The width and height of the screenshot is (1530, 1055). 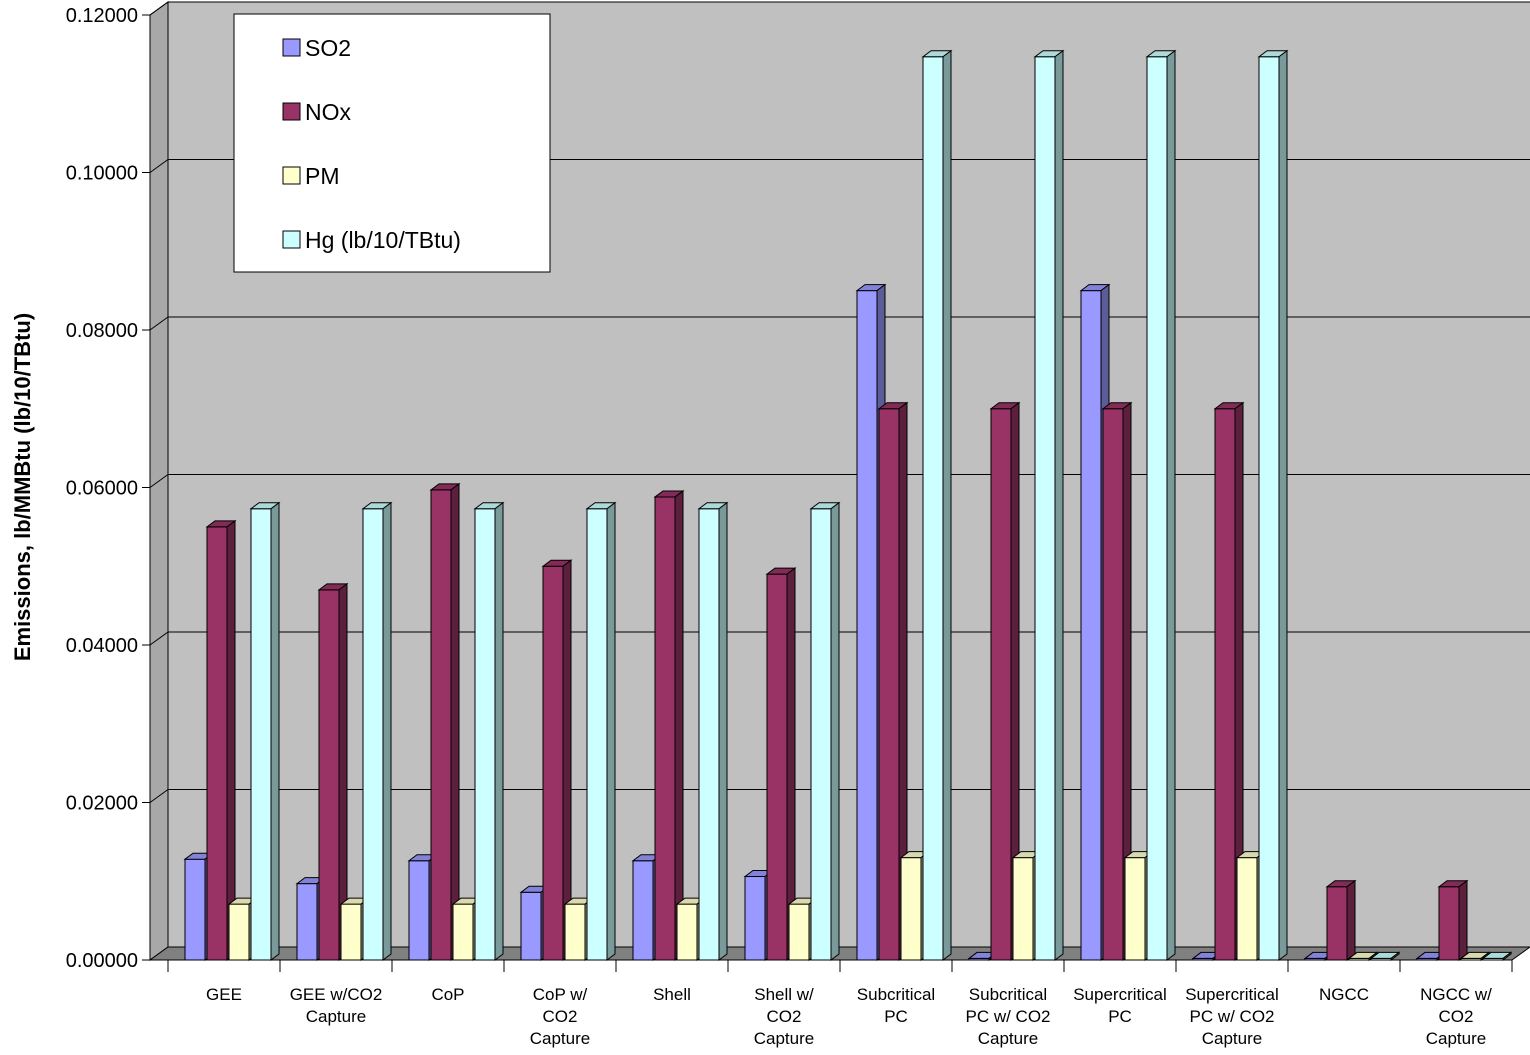 What do you see at coordinates (102, 961) in the screenshot?
I see `y-tick-label: 0.00000` at bounding box center [102, 961].